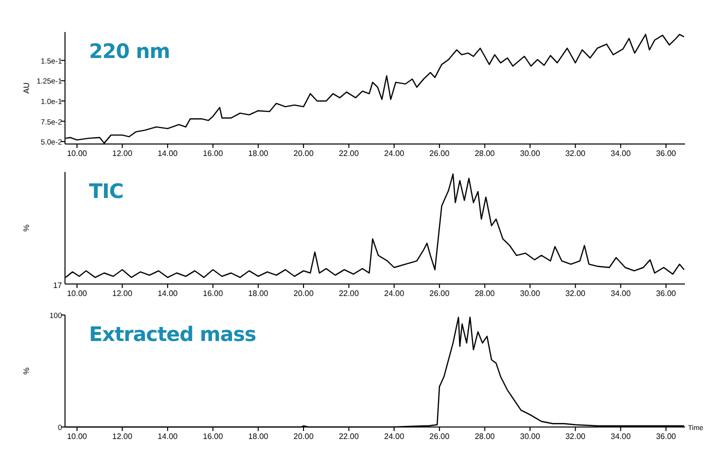 This screenshot has width=720, height=455. I want to click on y-axis-title: AU, so click(26, 88).